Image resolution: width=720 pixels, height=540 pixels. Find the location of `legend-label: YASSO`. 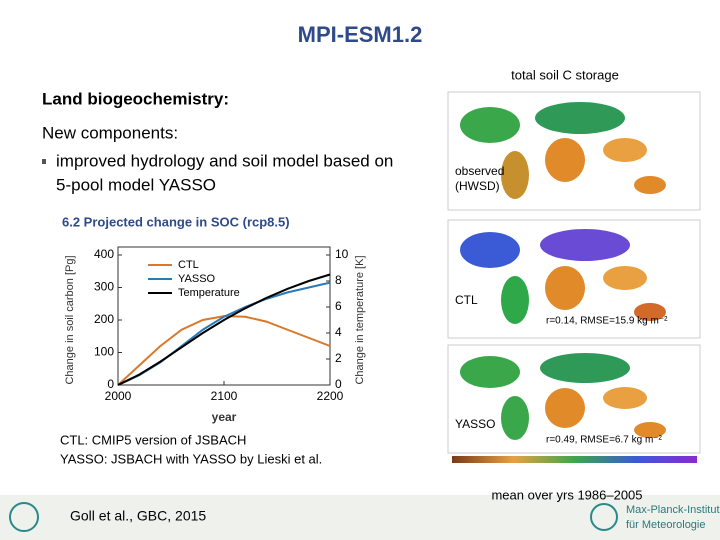

legend-label: YASSO is located at coordinates (197, 279).